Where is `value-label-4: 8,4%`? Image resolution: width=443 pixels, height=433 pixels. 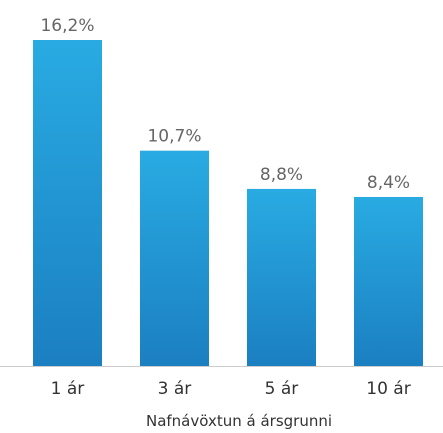
value-label-4: 8,4% is located at coordinates (388, 183).